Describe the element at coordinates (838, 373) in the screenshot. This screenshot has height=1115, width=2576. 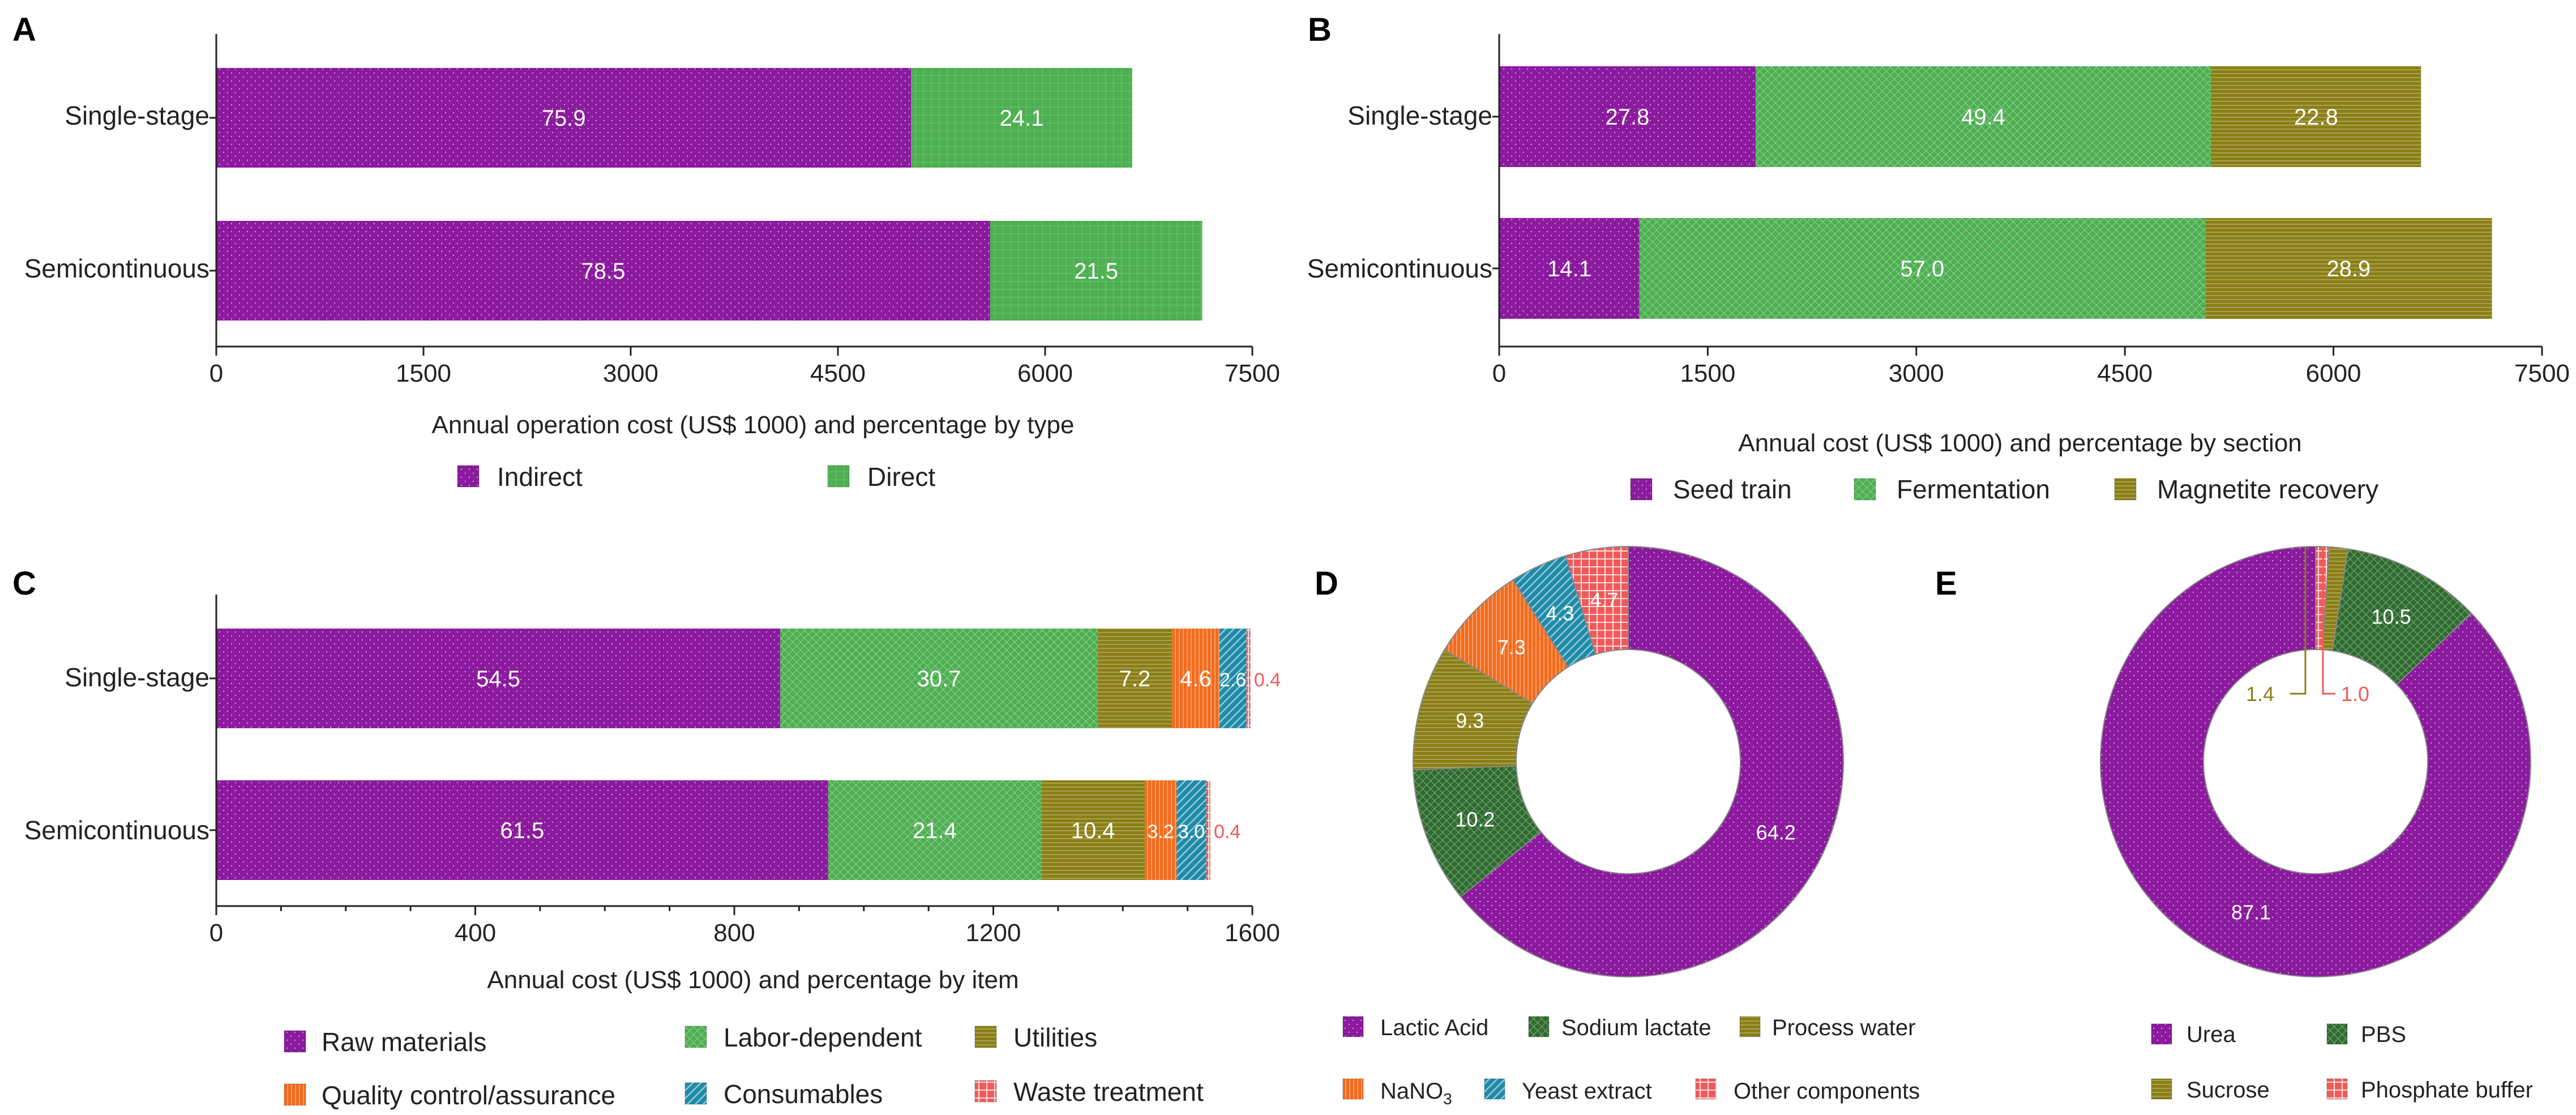
I see `panel-a-tick-label: 4500` at that location.